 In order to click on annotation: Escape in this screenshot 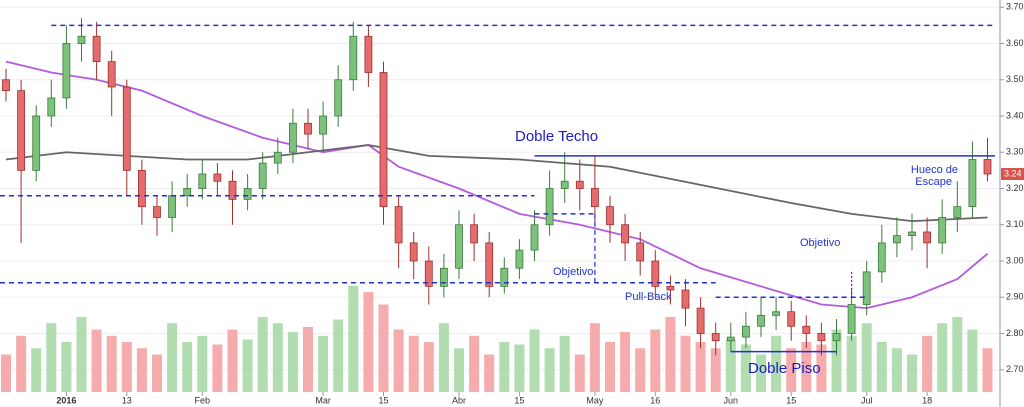, I will do `click(933, 182)`.